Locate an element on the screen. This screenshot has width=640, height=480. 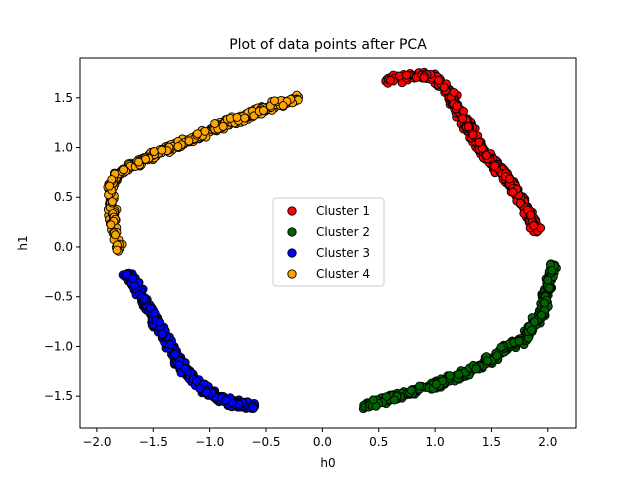
x-axis-label: h0 is located at coordinates (327, 463).